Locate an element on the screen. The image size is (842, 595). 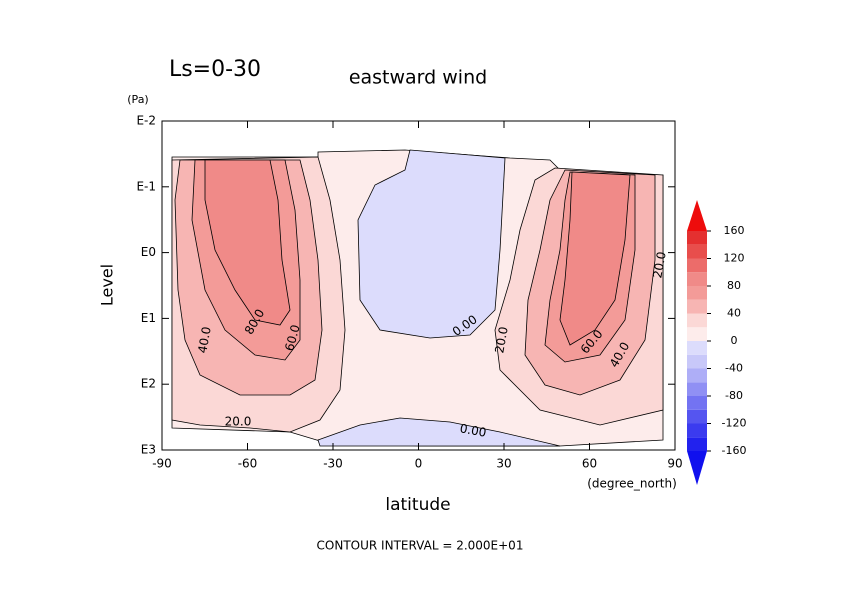
colorbar-tick-label: 0 is located at coordinates (734, 340).